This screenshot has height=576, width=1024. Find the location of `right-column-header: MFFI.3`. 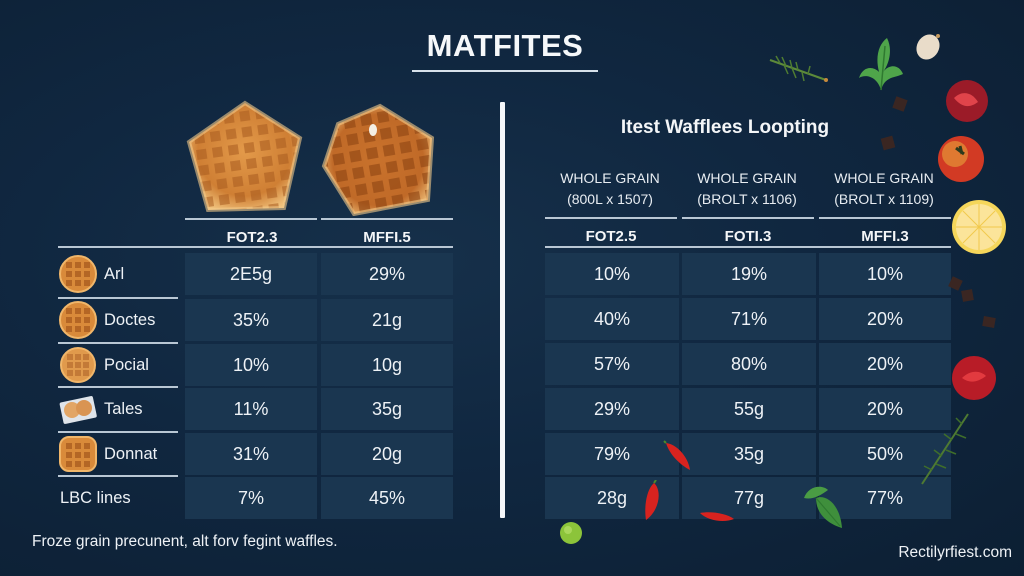

right-column-header: MFFI.3 is located at coordinates (885, 236).